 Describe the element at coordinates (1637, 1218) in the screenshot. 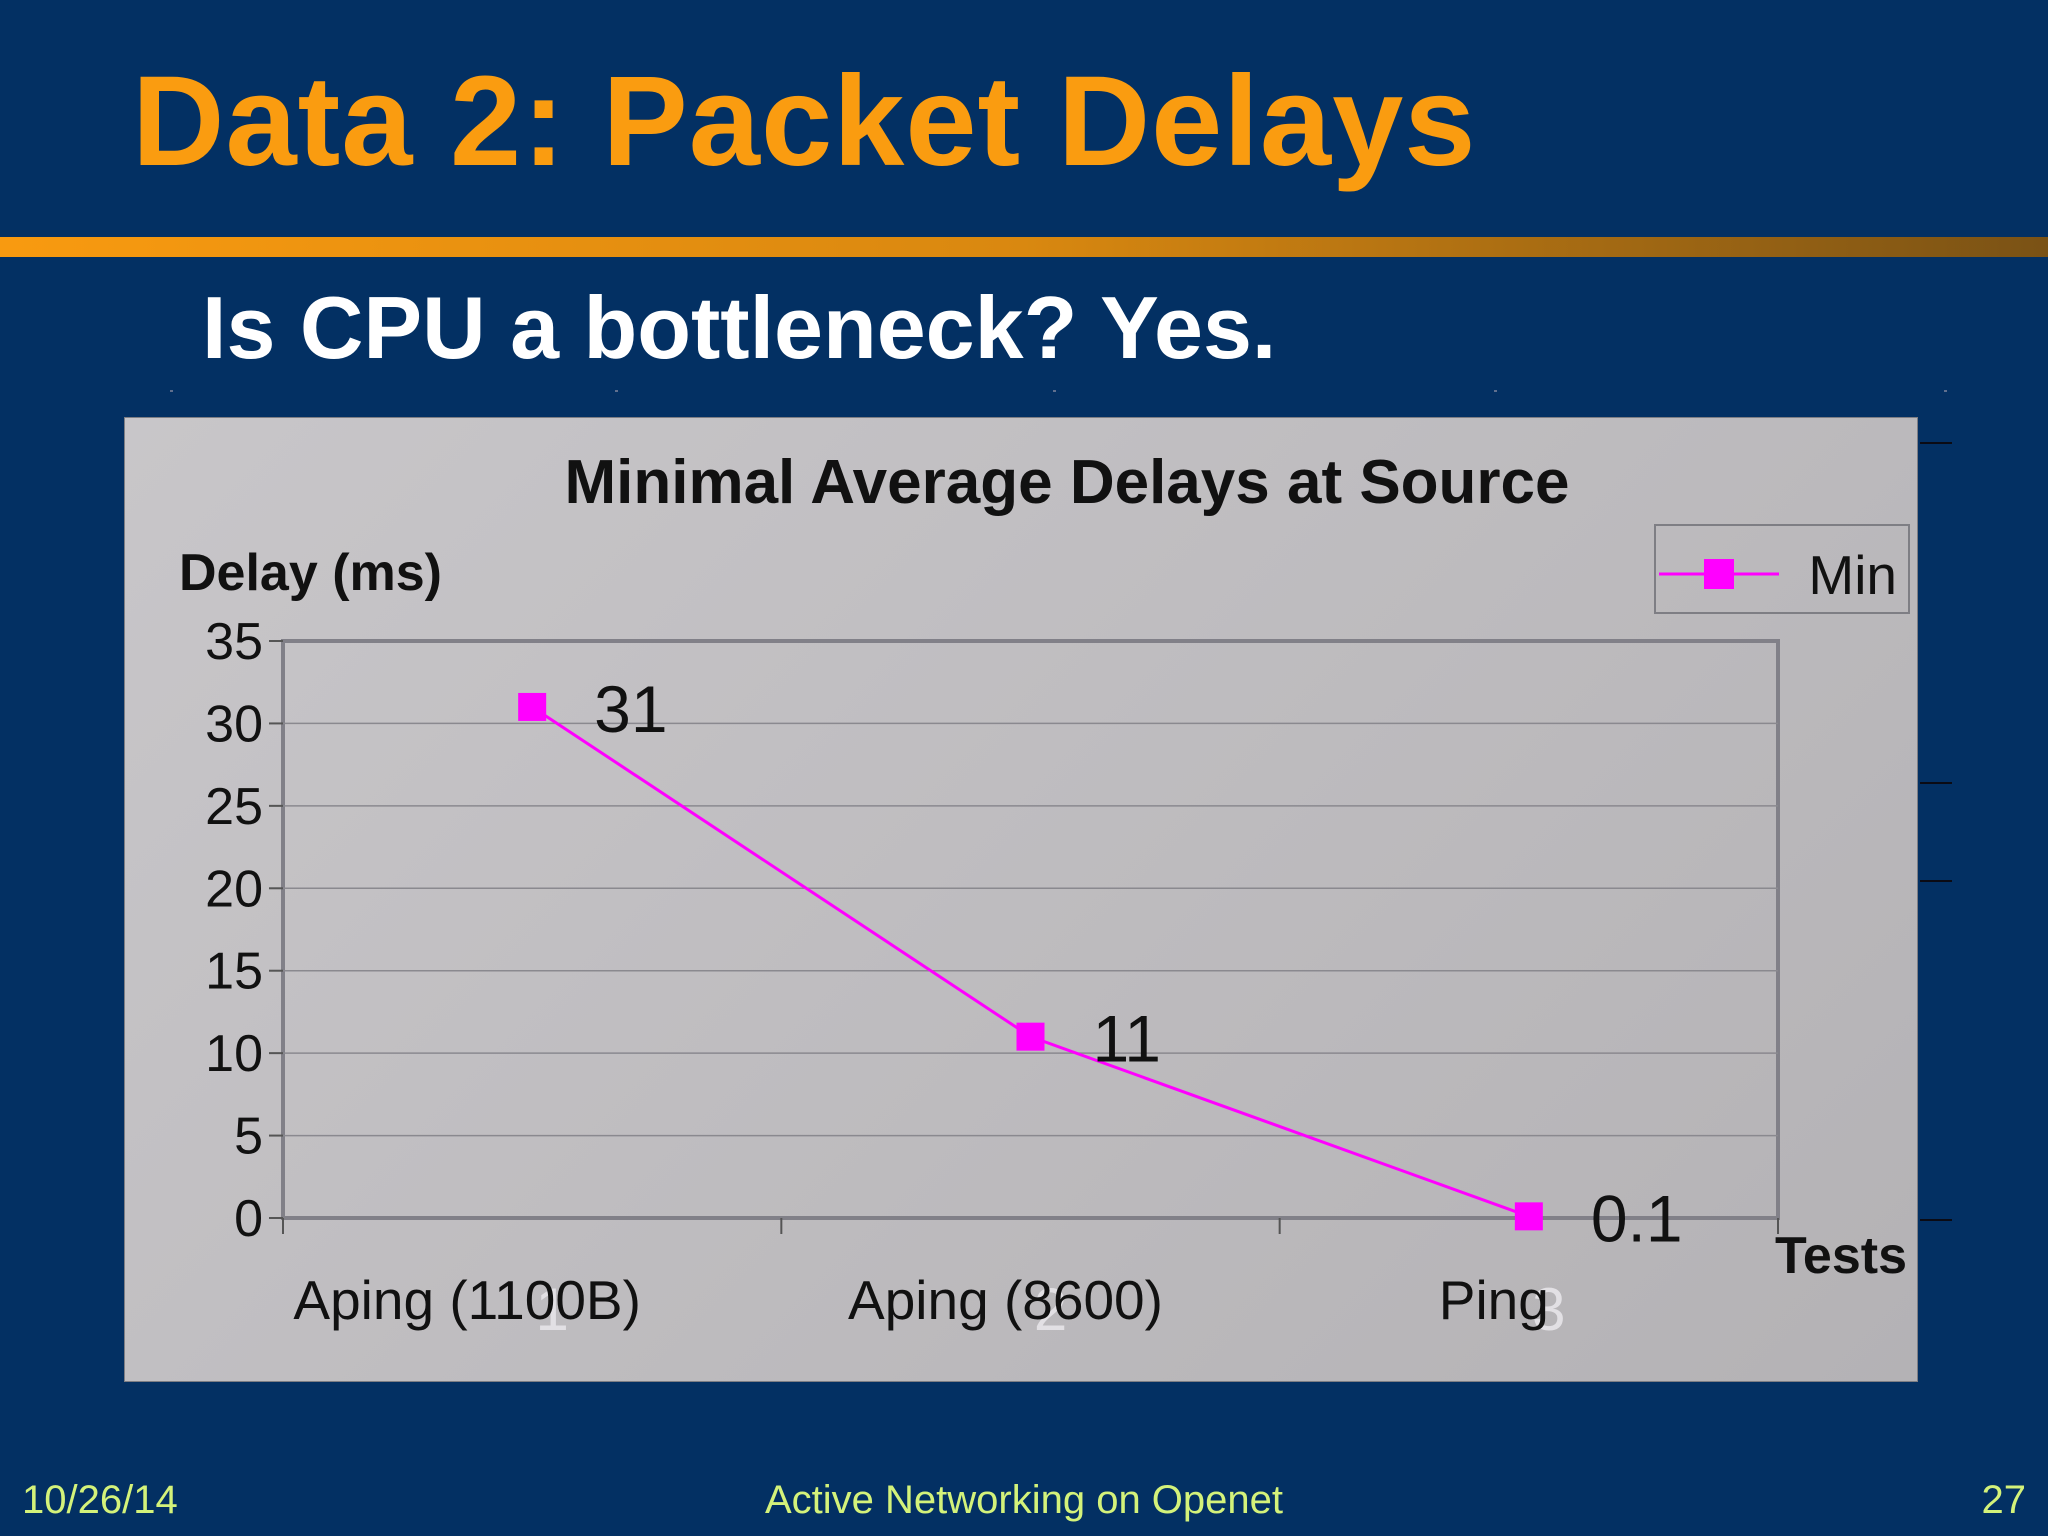

I see `data-label: 0.1` at that location.